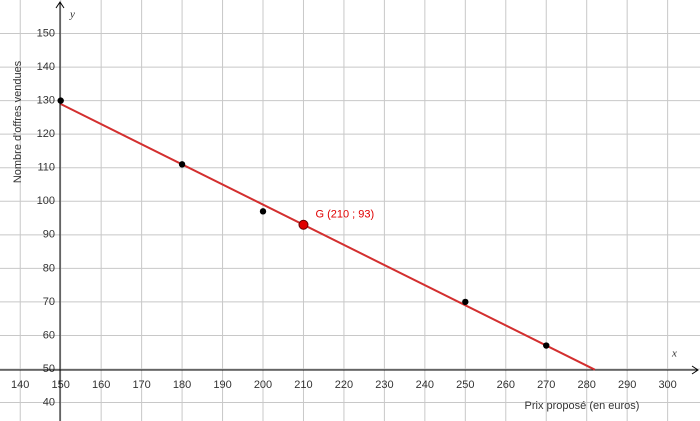 This screenshot has height=421, width=700. What do you see at coordinates (506, 385) in the screenshot?
I see `x-tick-label: 260` at bounding box center [506, 385].